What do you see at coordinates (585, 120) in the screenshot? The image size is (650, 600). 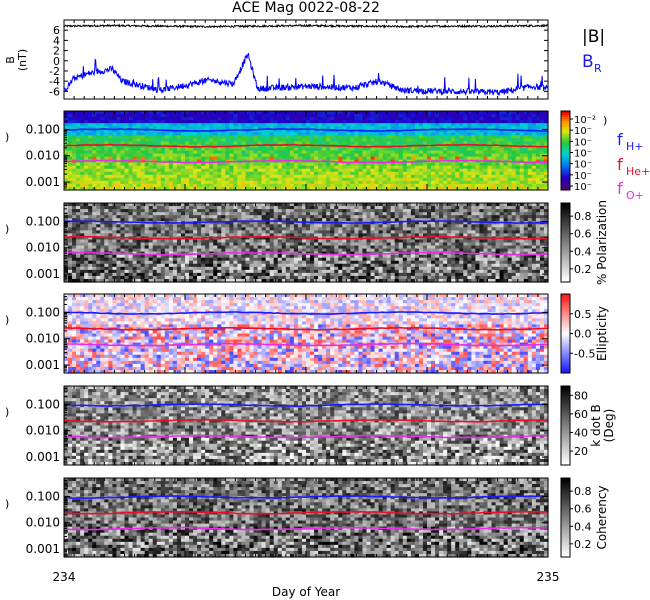 I see `colorbar-tick-label: 10⁻²` at bounding box center [585, 120].